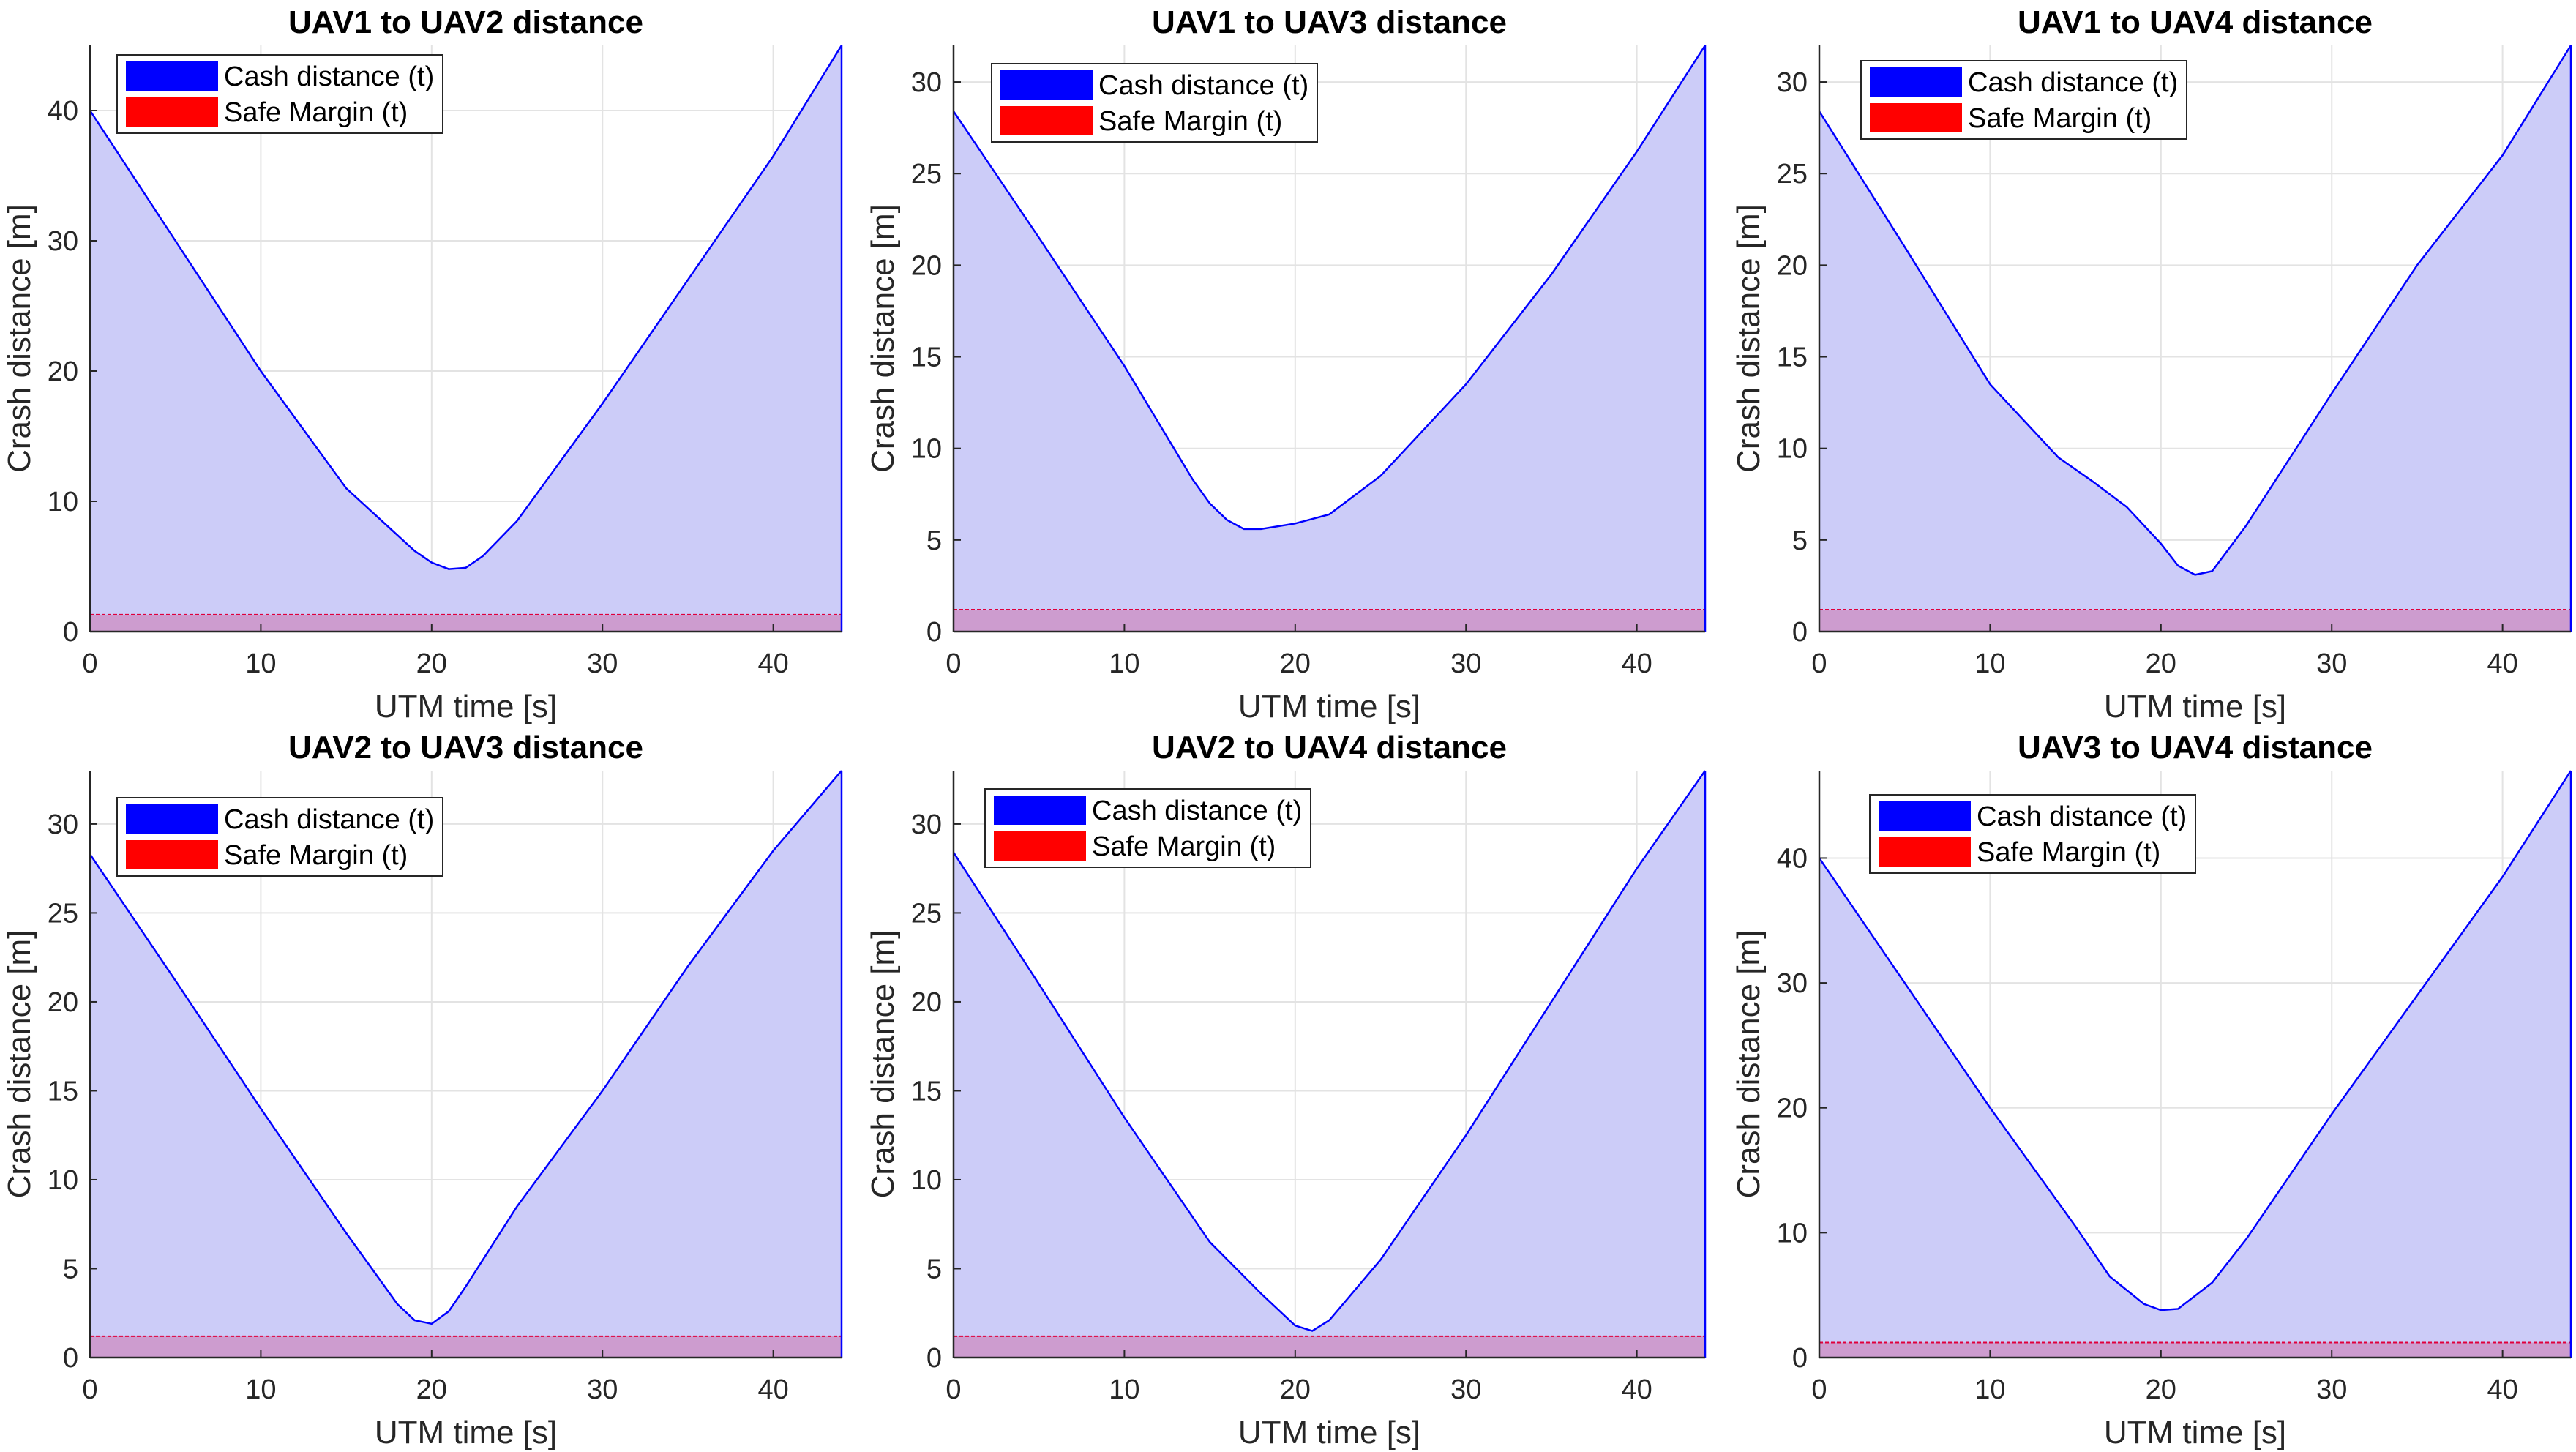 This screenshot has width=2576, height=1452. Describe the element at coordinates (1329, 748) in the screenshot. I see `chart-title: UAV2 to UAV4 distance` at that location.